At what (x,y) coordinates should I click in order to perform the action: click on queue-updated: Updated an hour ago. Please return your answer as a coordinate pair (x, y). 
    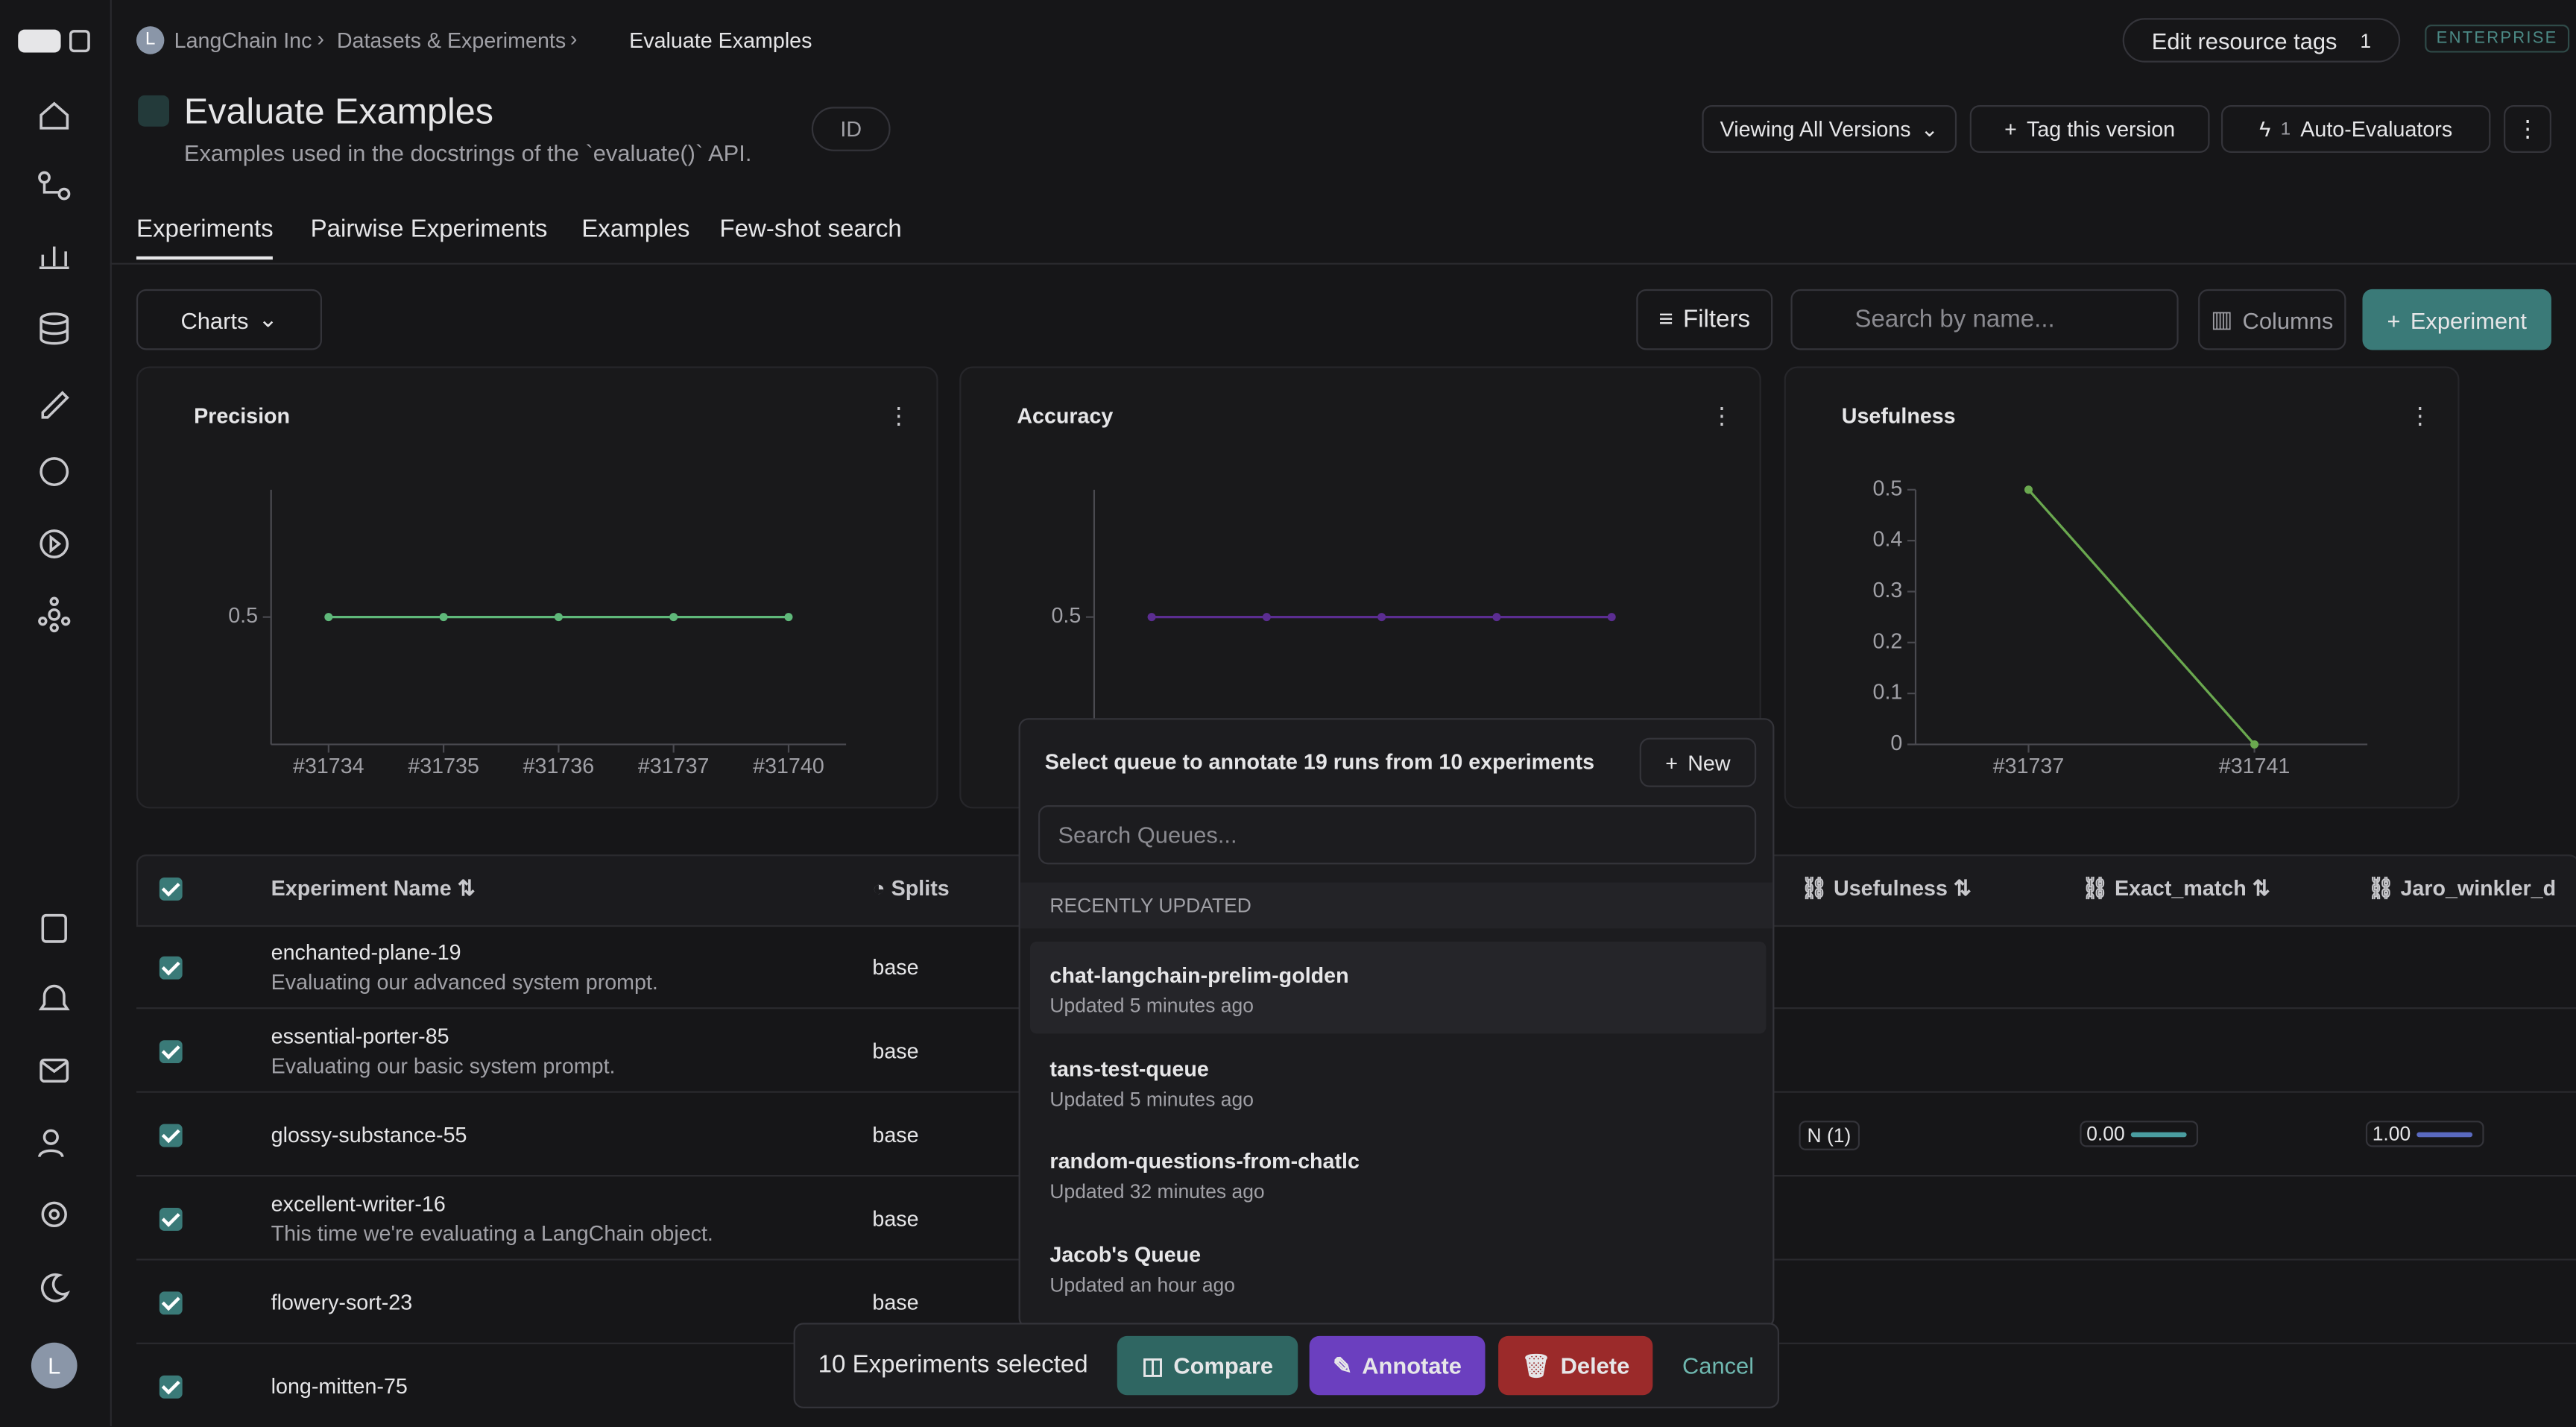
    Looking at the image, I should click on (1142, 1285).